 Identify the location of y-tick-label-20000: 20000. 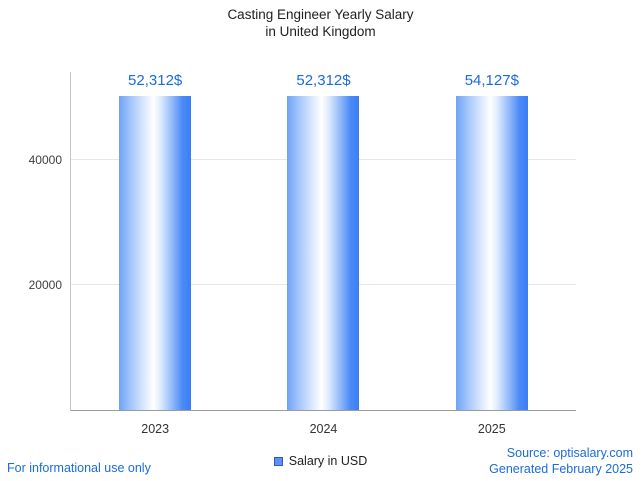
(45, 285).